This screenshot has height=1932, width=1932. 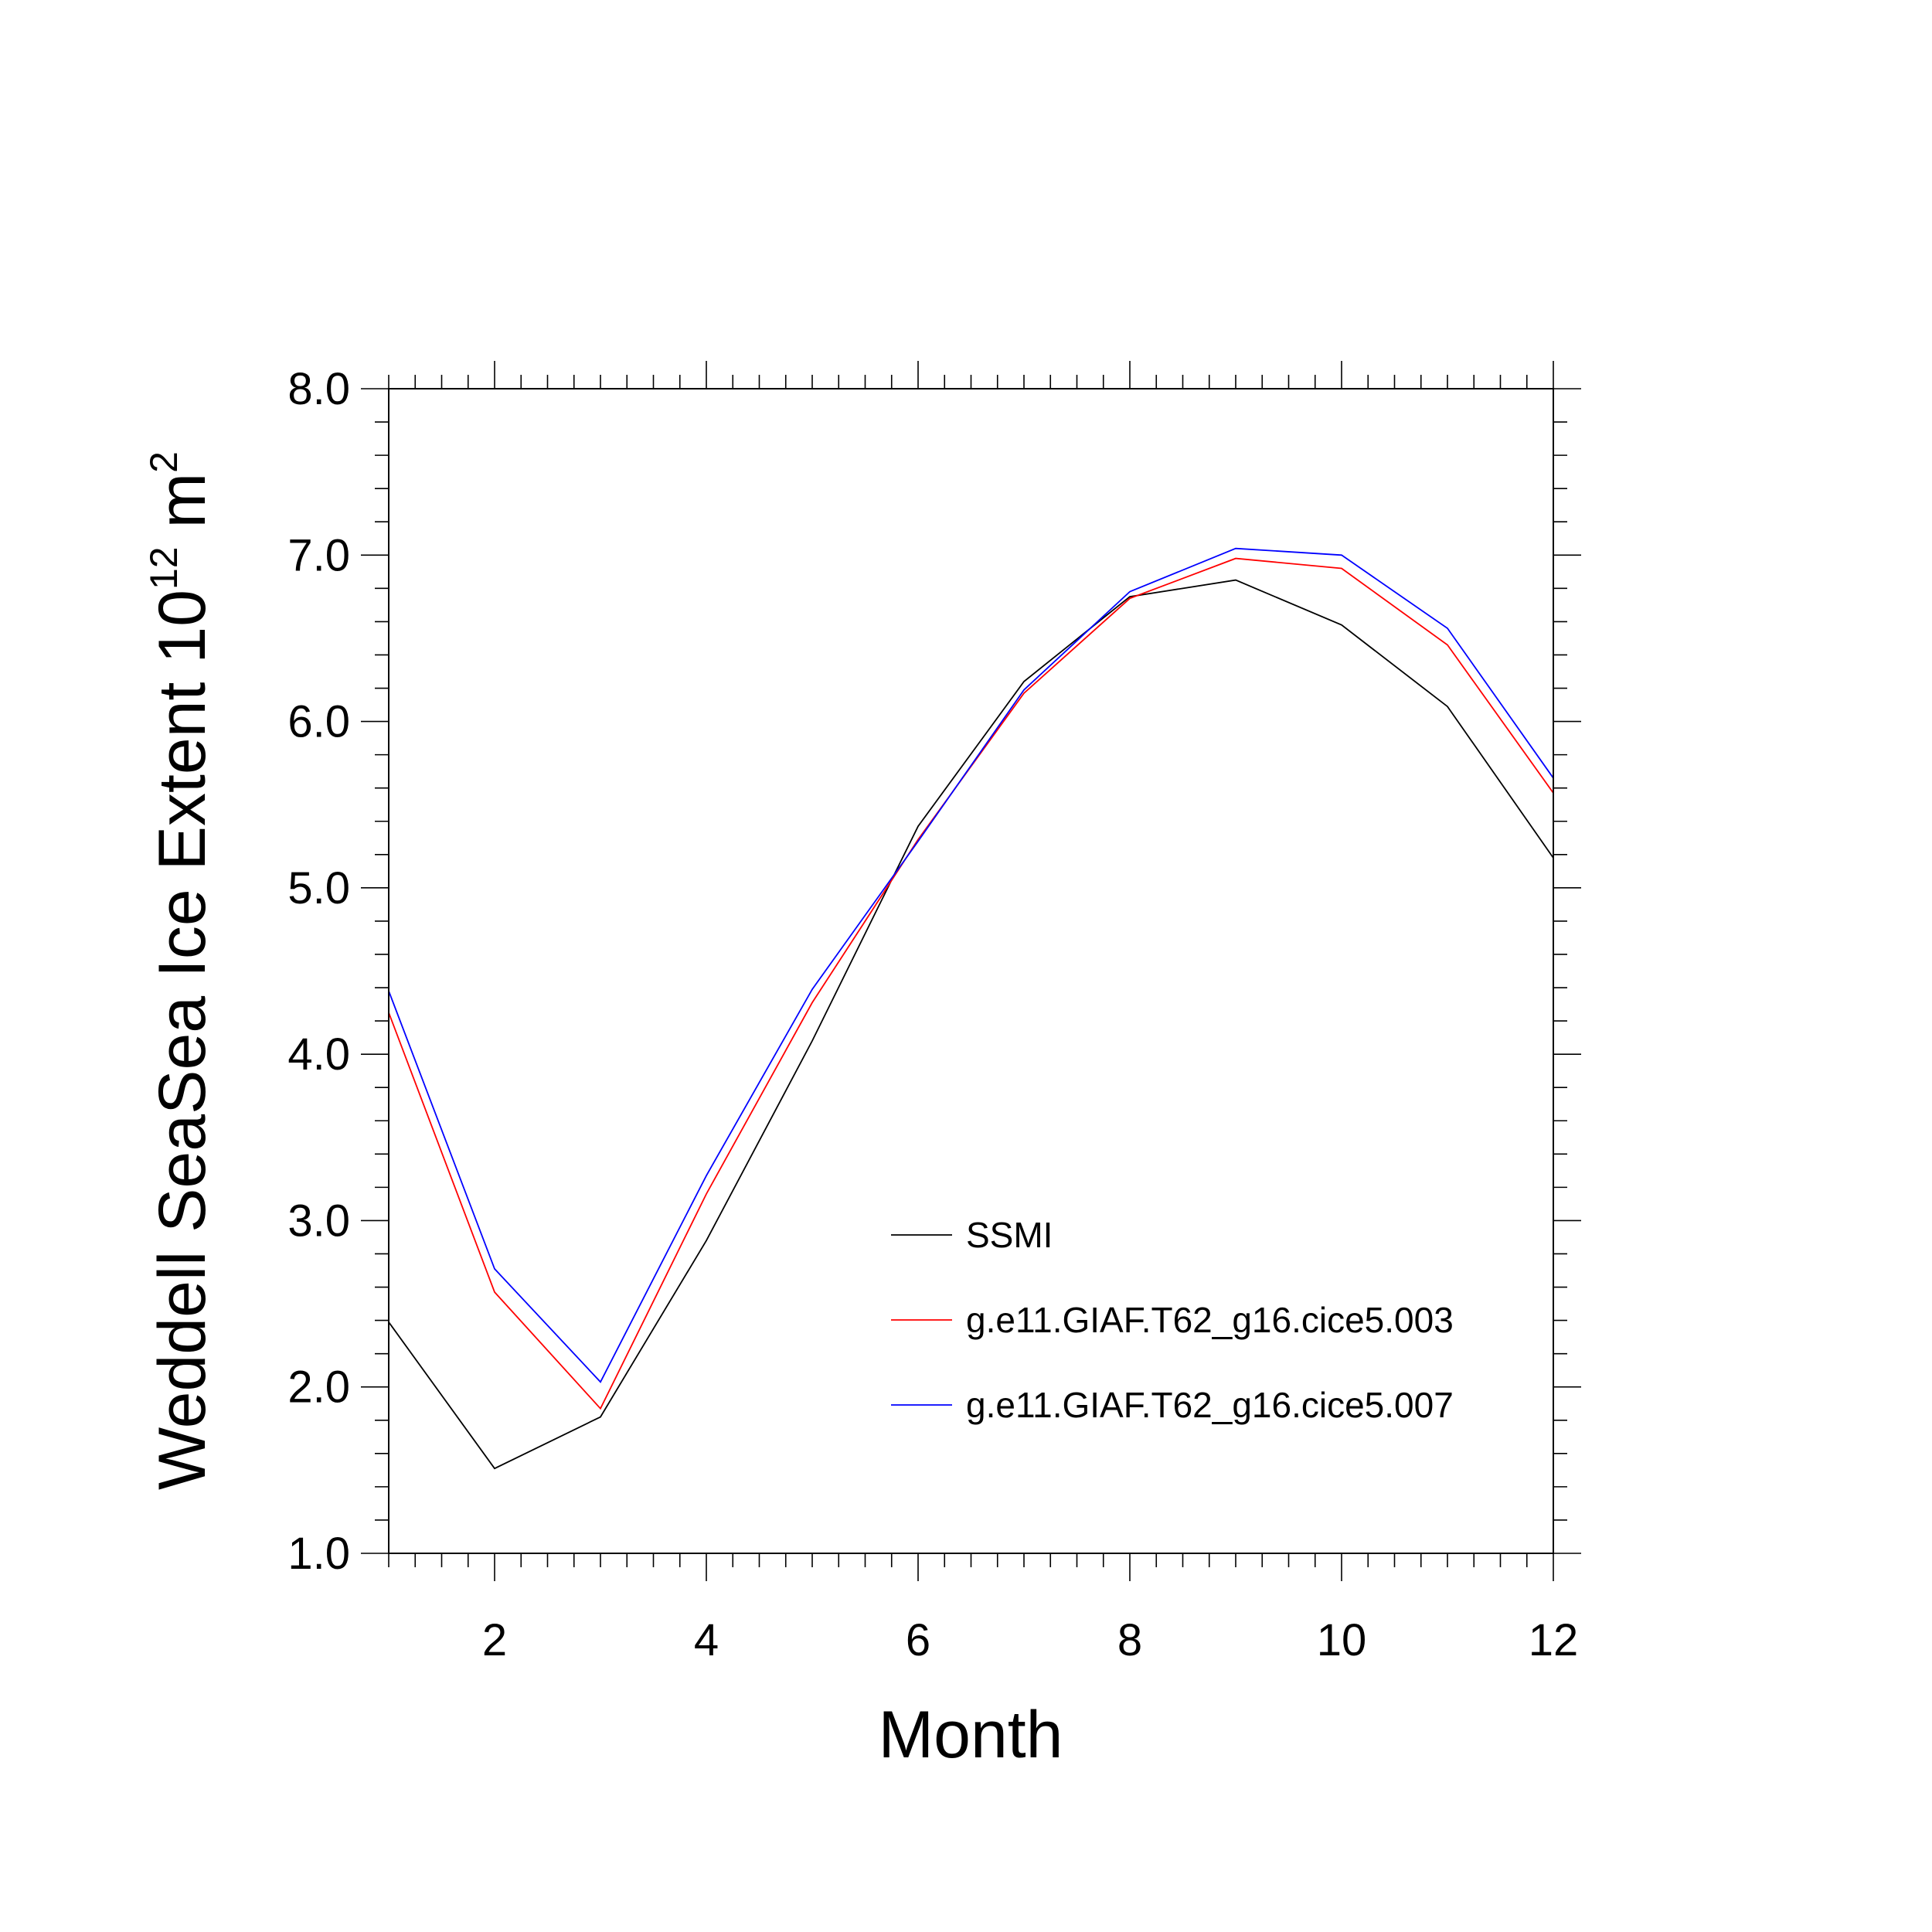 What do you see at coordinates (1554, 1640) in the screenshot?
I see `x-tick-label: 12` at bounding box center [1554, 1640].